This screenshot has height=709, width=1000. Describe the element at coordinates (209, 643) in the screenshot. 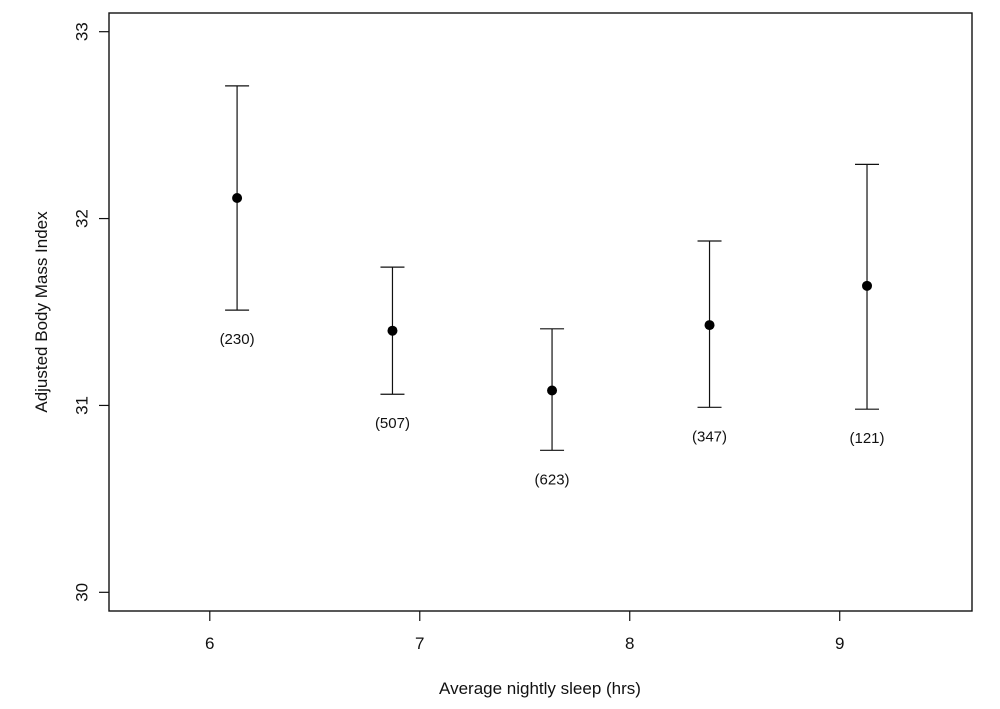

I see `x-tick-label-0: 6` at that location.